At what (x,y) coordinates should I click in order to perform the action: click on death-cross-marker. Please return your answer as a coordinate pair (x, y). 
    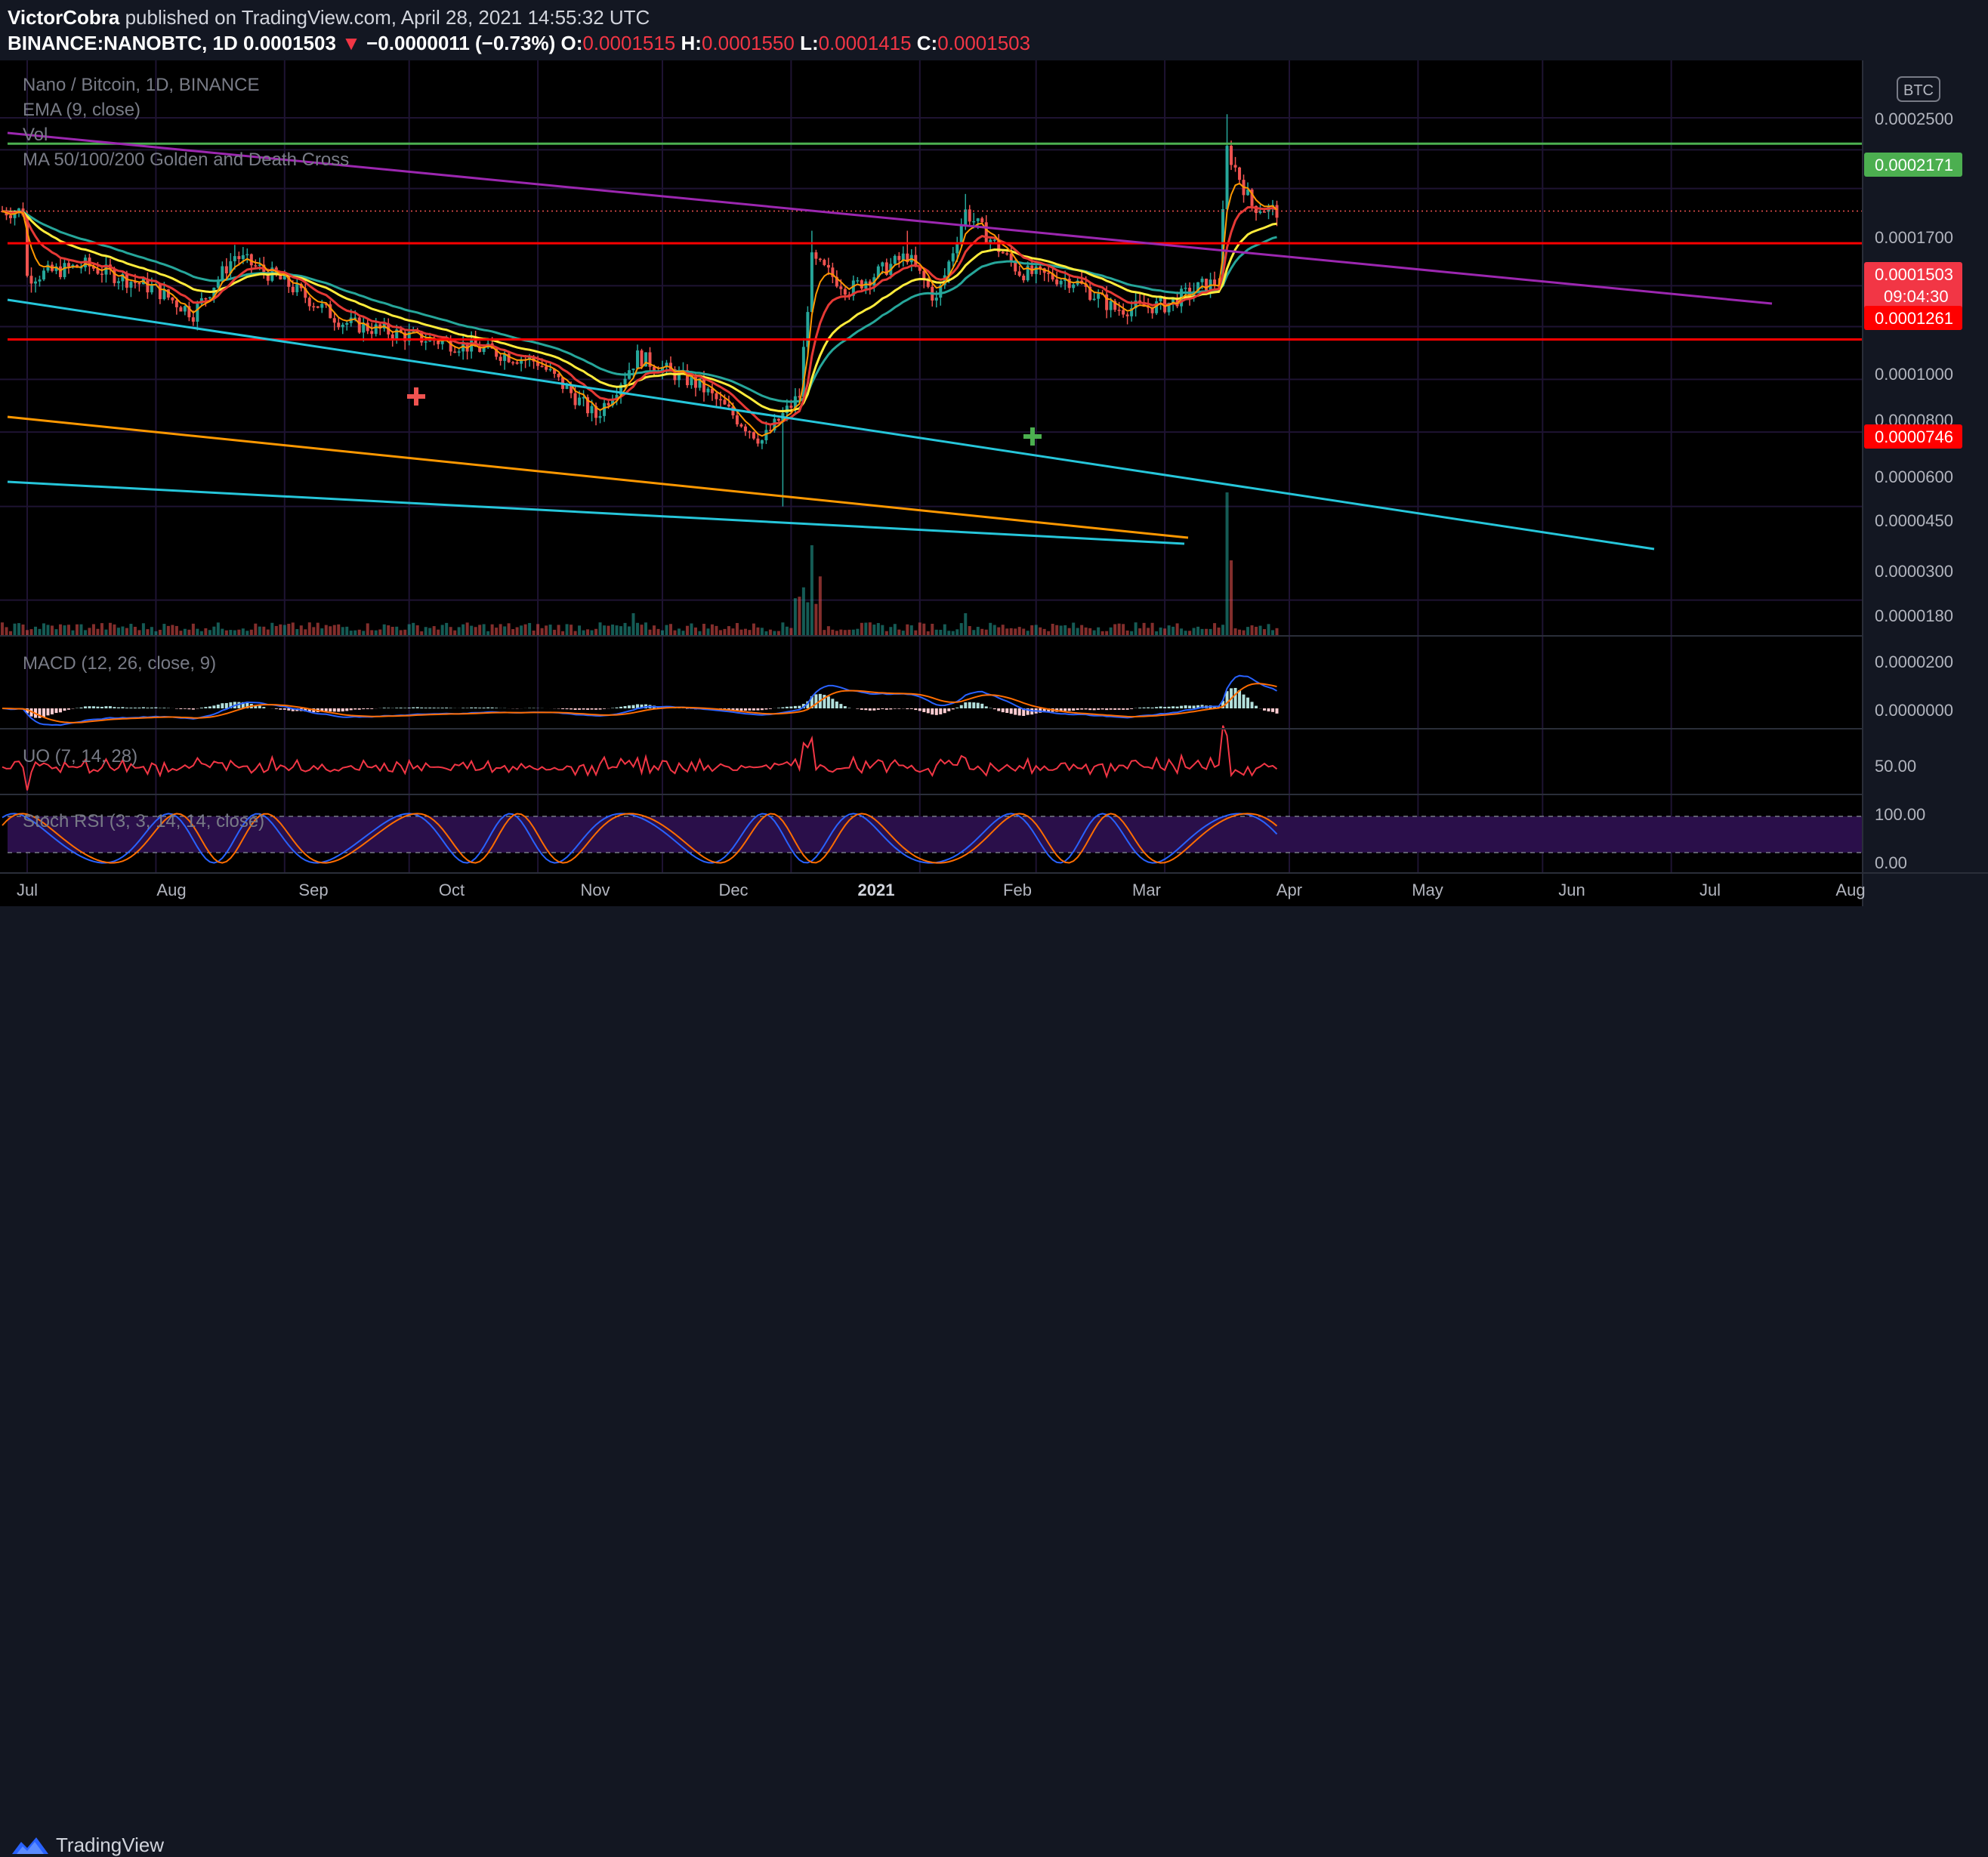
    Looking at the image, I should click on (416, 397).